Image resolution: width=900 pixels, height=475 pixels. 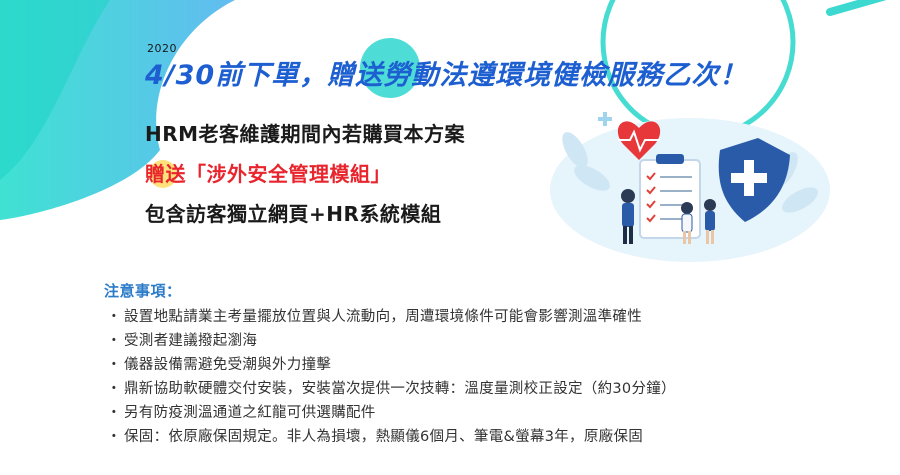 I want to click on notes-title: 注意事項：, so click(x=143, y=291).